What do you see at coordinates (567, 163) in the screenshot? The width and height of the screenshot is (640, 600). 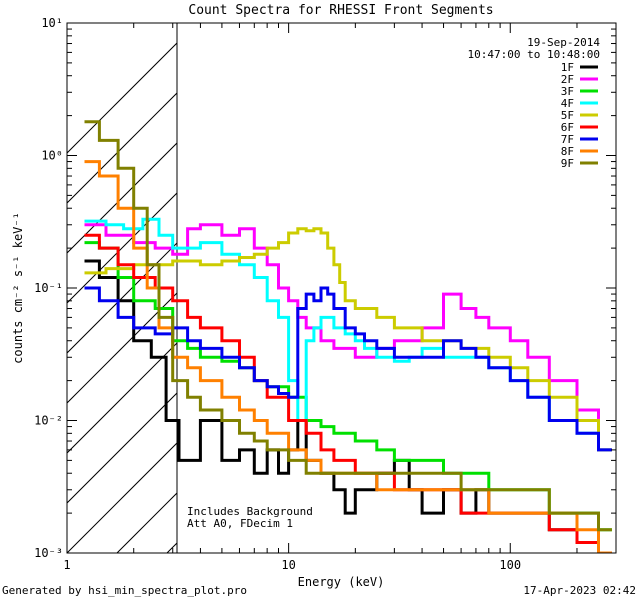 I see `legend-label-9F: 9F` at bounding box center [567, 163].